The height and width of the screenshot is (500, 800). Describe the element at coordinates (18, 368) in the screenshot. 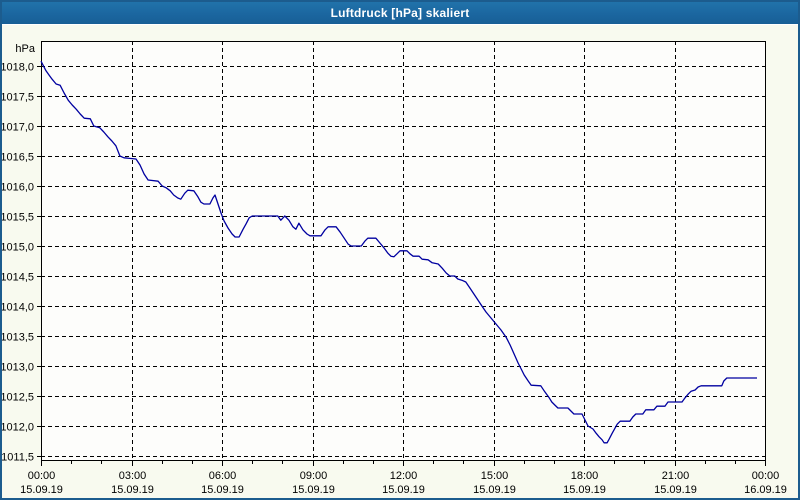

I see `y-tick-label: 1013,0` at that location.